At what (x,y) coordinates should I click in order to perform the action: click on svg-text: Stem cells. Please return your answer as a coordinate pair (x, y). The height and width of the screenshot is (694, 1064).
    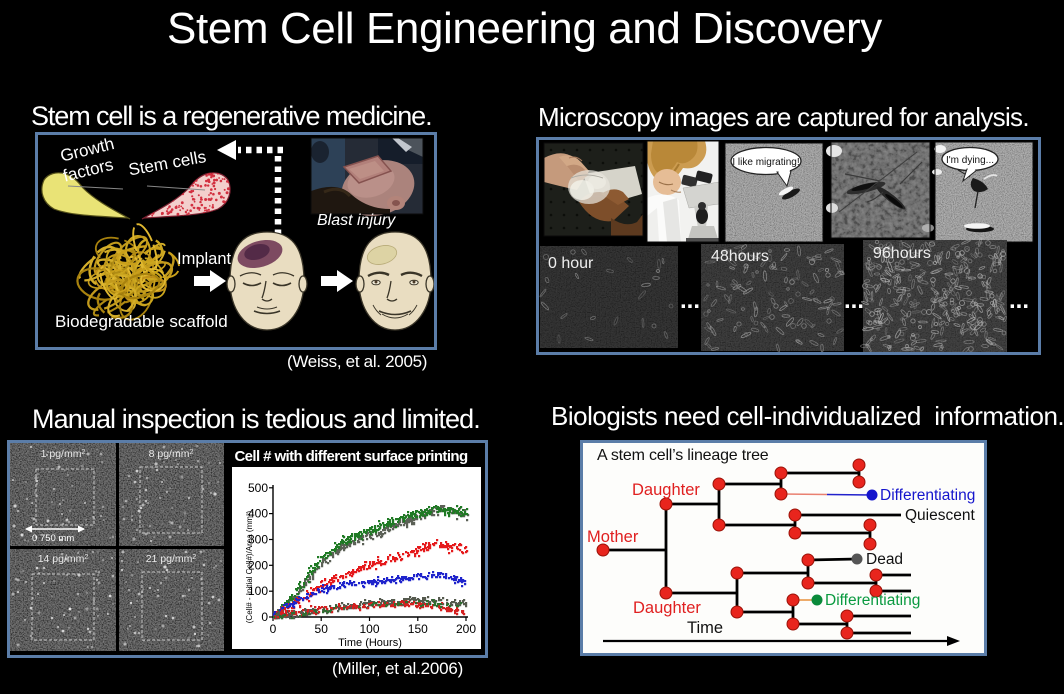
    Looking at the image, I should click on (167, 163).